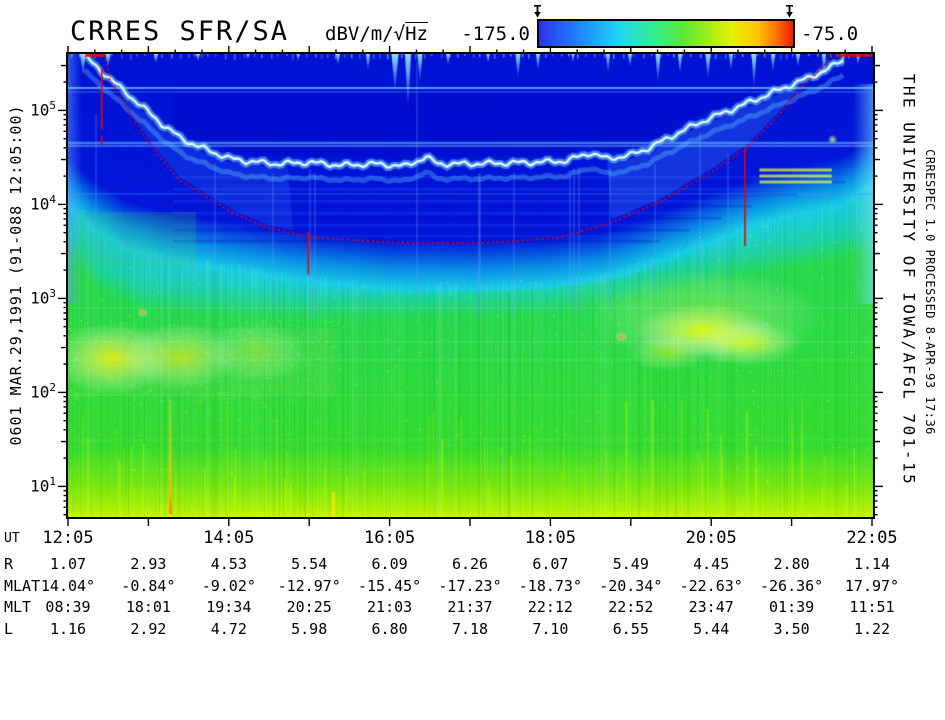 This screenshot has width=945, height=720. What do you see at coordinates (229, 607) in the screenshot?
I see `ephemeris-value: 19:34` at bounding box center [229, 607].